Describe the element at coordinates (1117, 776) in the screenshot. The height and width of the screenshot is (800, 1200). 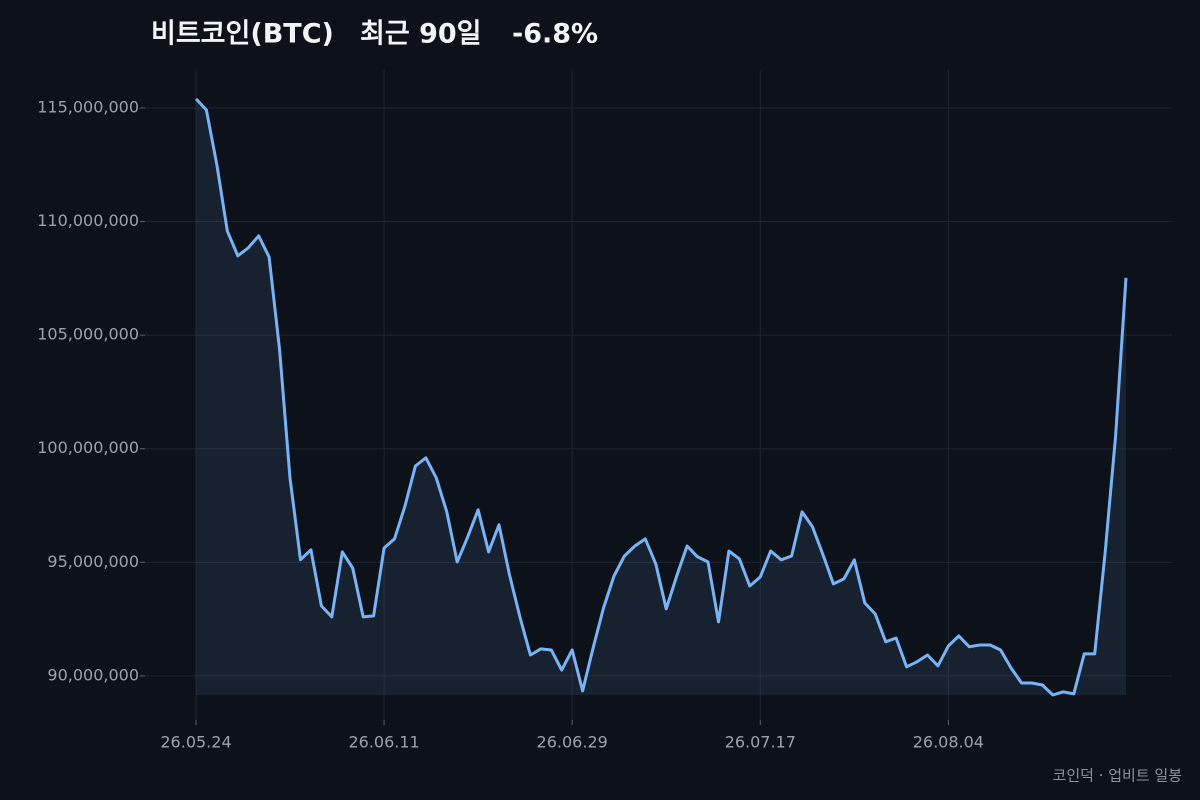
I see `source: 코인덕 · 업비트 일봉` at that location.